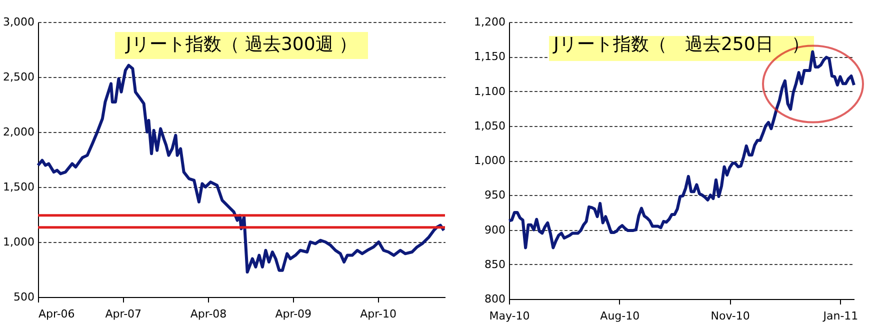 The height and width of the screenshot is (334, 889). Describe the element at coordinates (490, 57) in the screenshot. I see `y-tick-label: 1,150` at that location.